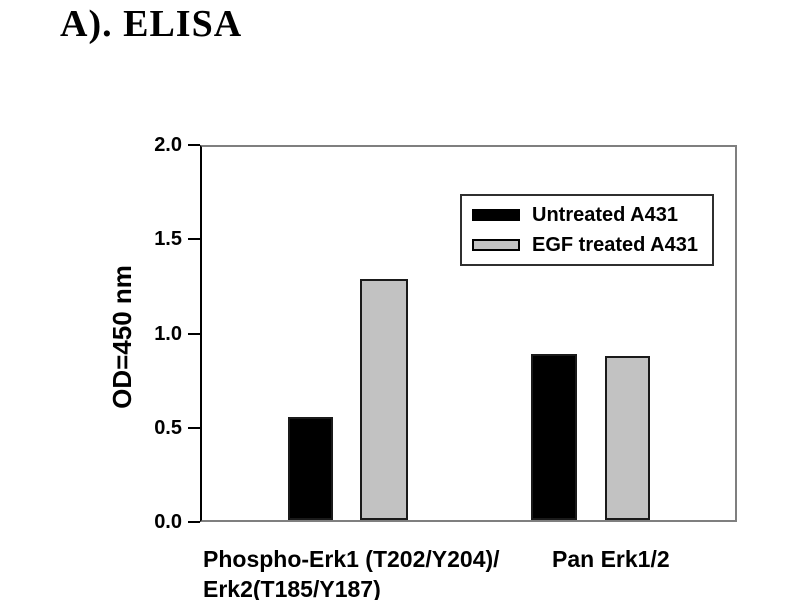 The width and height of the screenshot is (800, 600). I want to click on y-tick-label-1.0: 1.0, so click(168, 334).